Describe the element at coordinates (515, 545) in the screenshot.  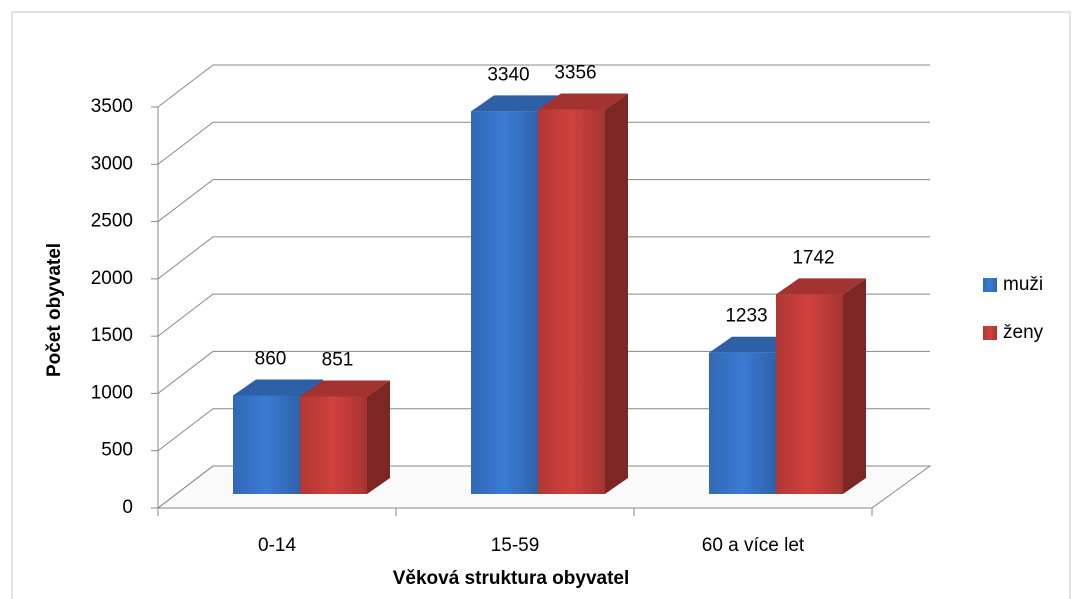
I see `x-tick-label: 15-59` at that location.